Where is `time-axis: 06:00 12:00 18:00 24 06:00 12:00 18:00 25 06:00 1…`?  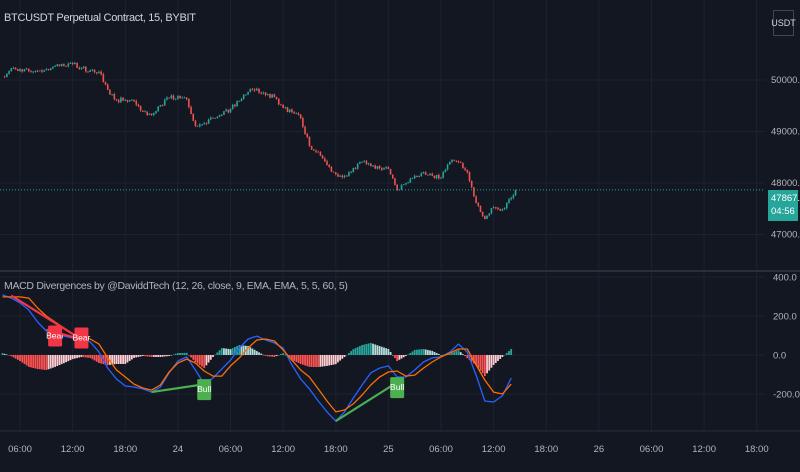 time-axis: 06:00 12:00 18:00 24 06:00 12:00 18:00 25 06:00 1… is located at coordinates (388, 449).